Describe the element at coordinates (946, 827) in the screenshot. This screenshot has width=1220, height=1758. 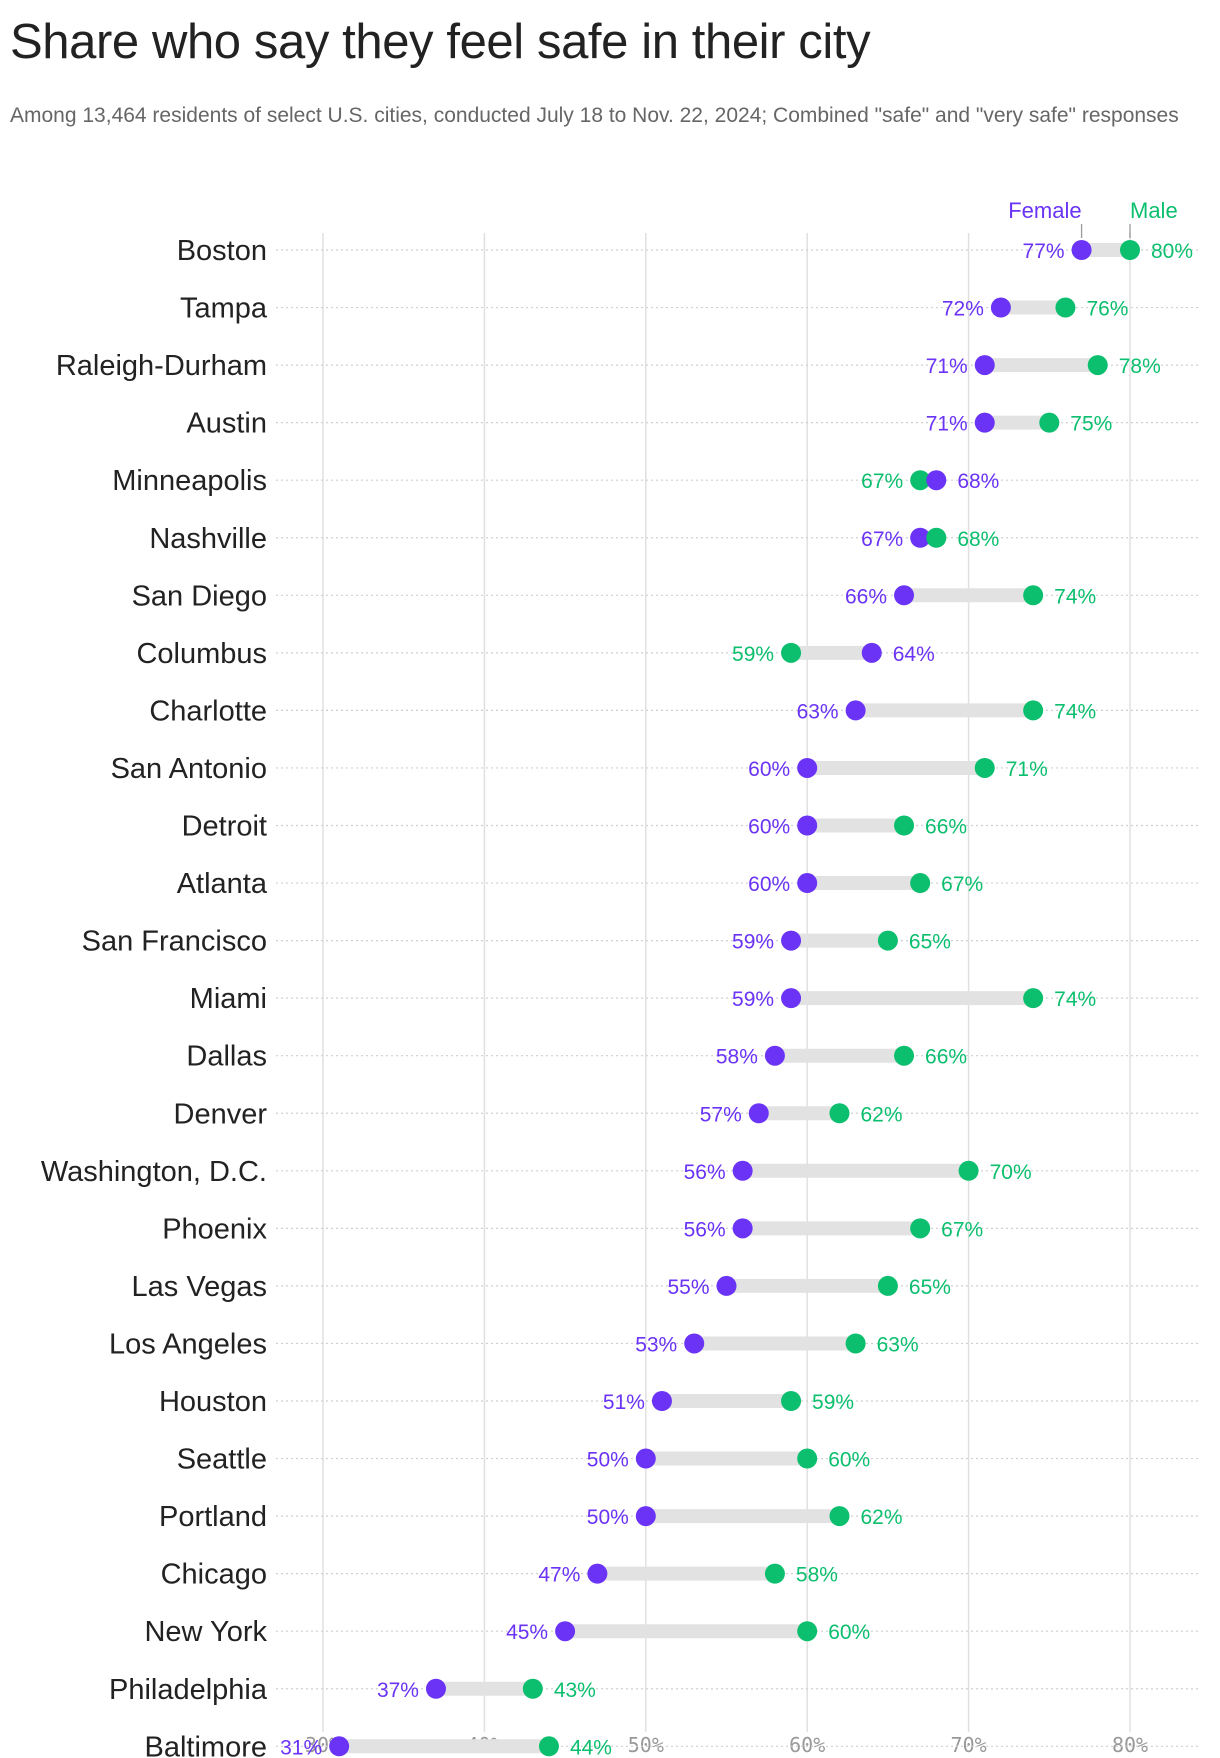
I see `male-value-label: 66%` at that location.